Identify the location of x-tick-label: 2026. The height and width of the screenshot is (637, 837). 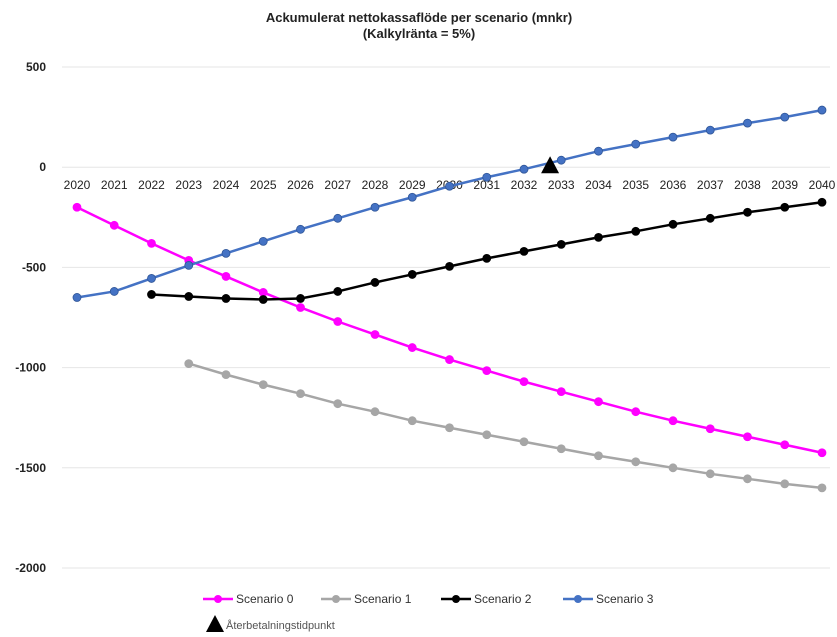
(300, 185).